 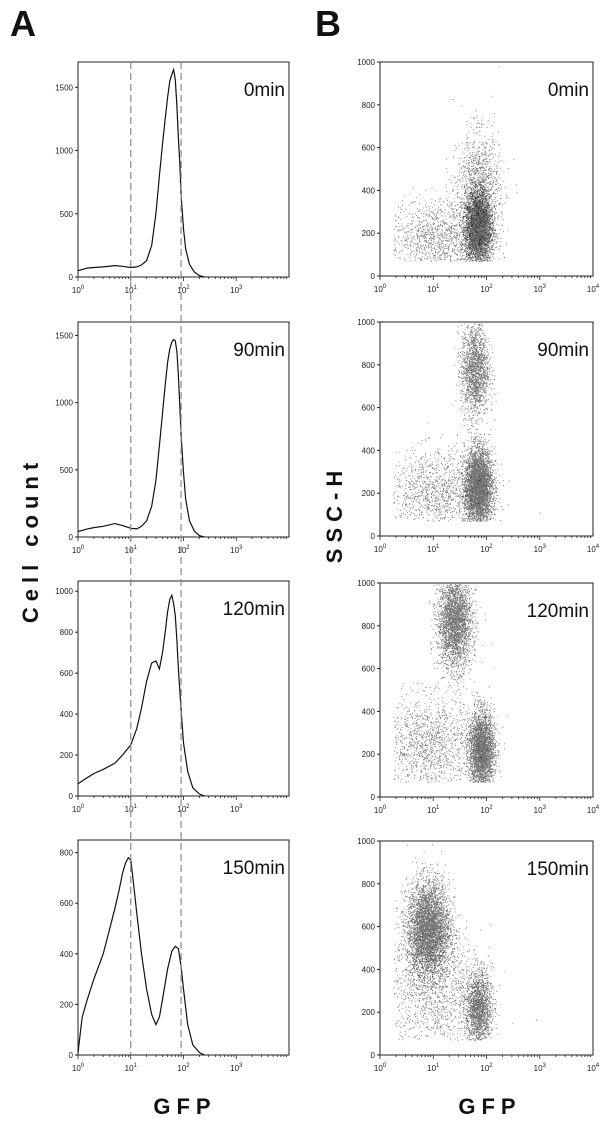 What do you see at coordinates (131, 1068) in the screenshot?
I see `histogram-xtick-label-3-1: 10¹` at bounding box center [131, 1068].